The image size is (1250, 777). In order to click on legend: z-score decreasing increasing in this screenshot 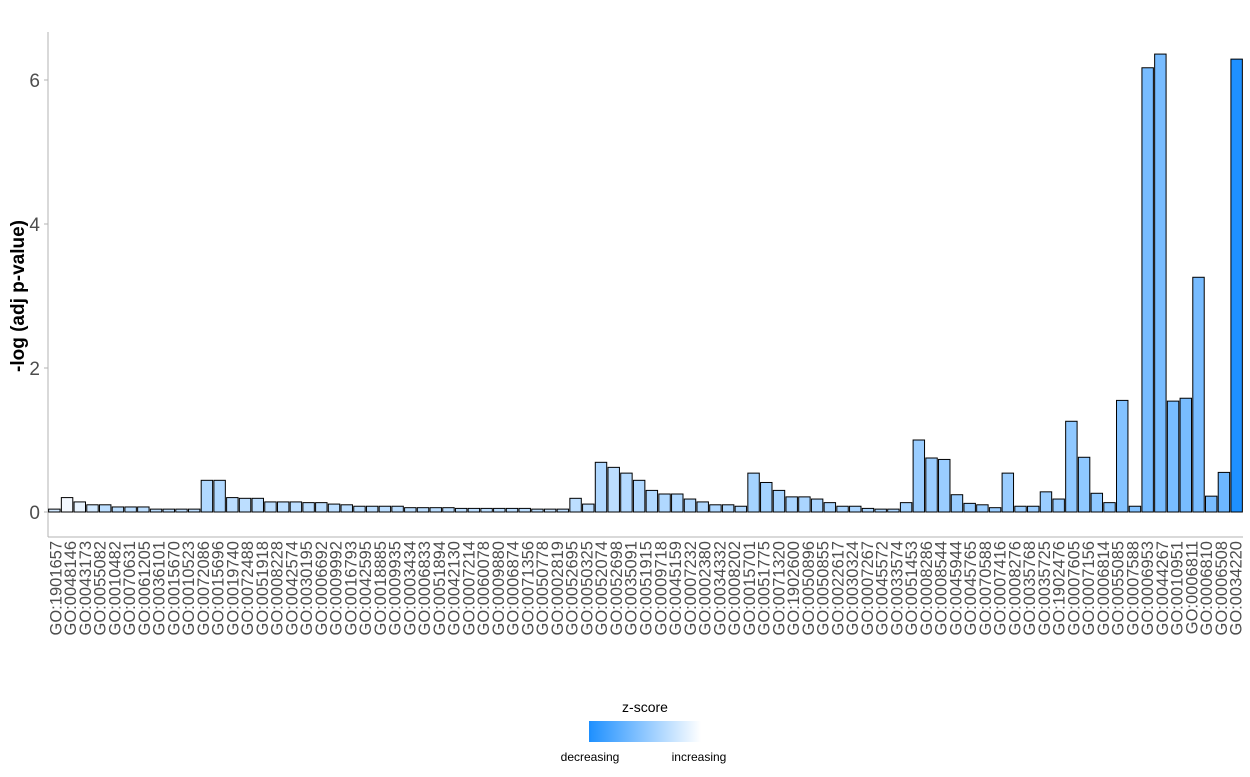, I will do `click(644, 731)`.